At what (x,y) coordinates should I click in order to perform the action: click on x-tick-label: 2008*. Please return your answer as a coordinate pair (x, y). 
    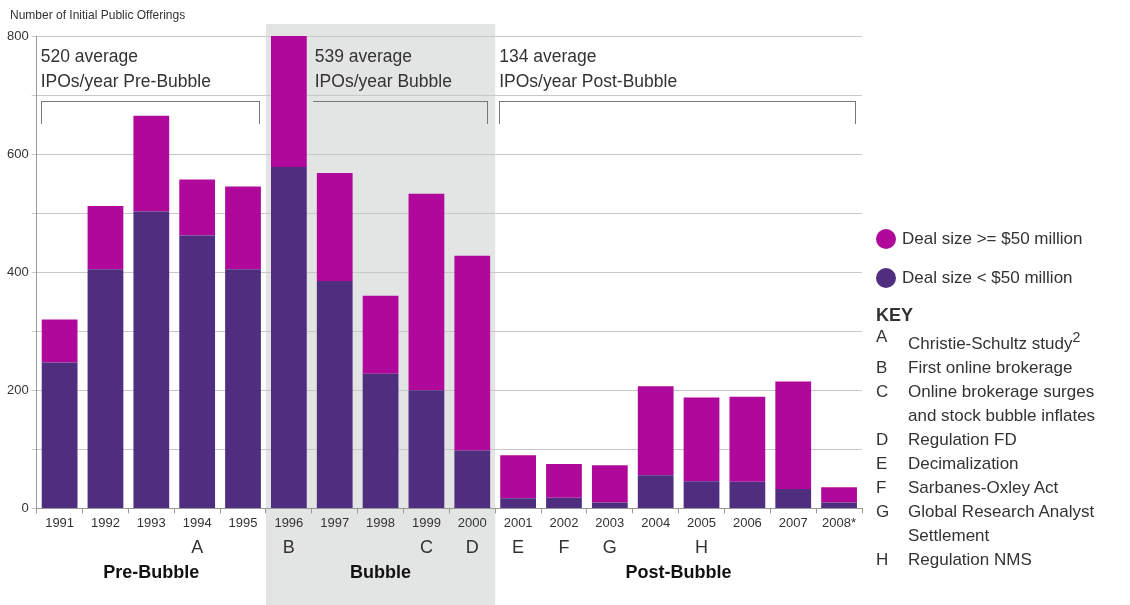
    Looking at the image, I should click on (839, 522).